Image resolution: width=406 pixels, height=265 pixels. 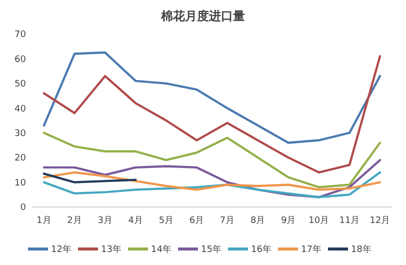 What do you see at coordinates (44, 221) in the screenshot?
I see `x-tick-label: 1月` at bounding box center [44, 221].